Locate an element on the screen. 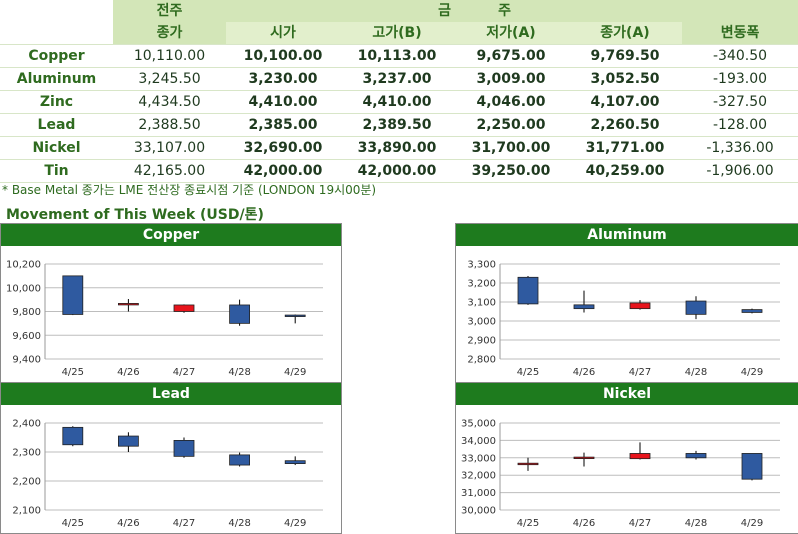 This screenshot has height=534, width=798. header-this-week-a: 금 is located at coordinates (445, 11).